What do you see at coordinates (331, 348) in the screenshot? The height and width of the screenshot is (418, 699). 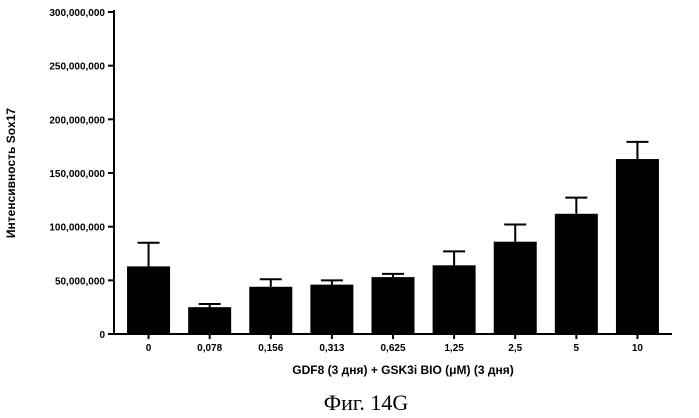 I see `x-tick-label: 0,313` at bounding box center [331, 348].